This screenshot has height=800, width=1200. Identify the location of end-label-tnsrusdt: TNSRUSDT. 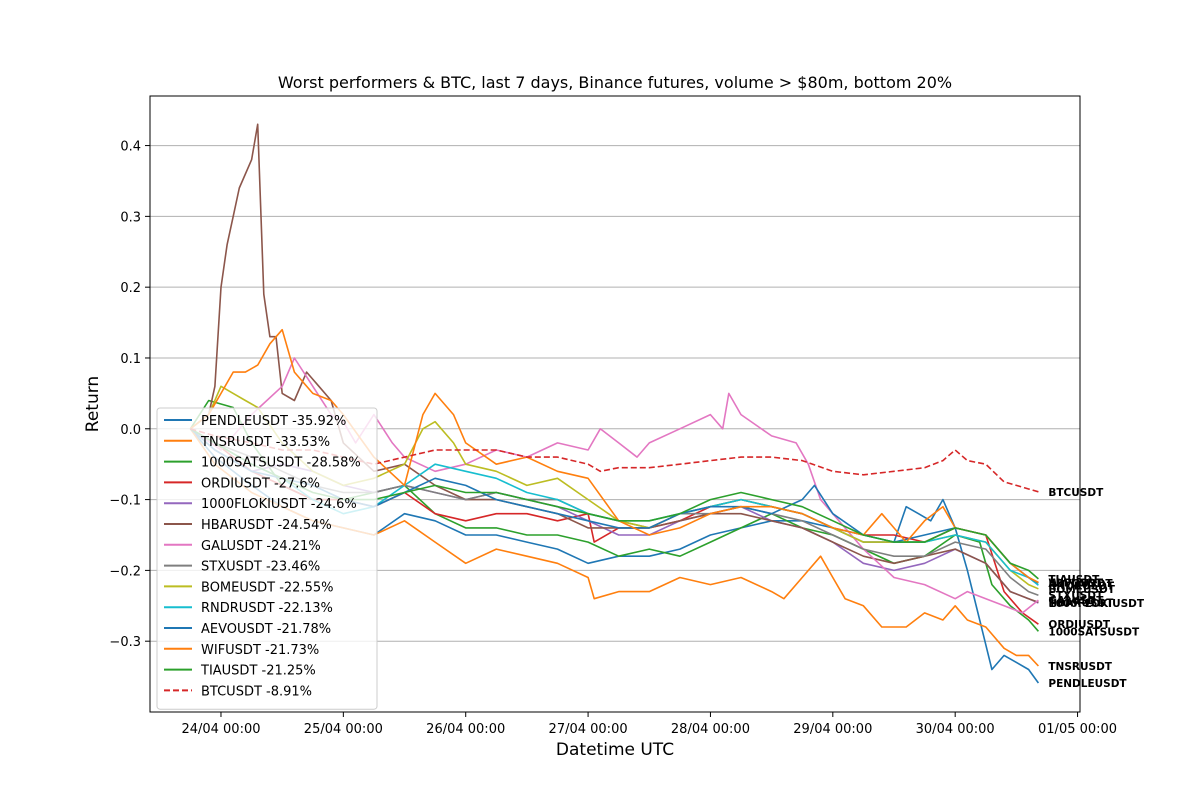
(1080, 667).